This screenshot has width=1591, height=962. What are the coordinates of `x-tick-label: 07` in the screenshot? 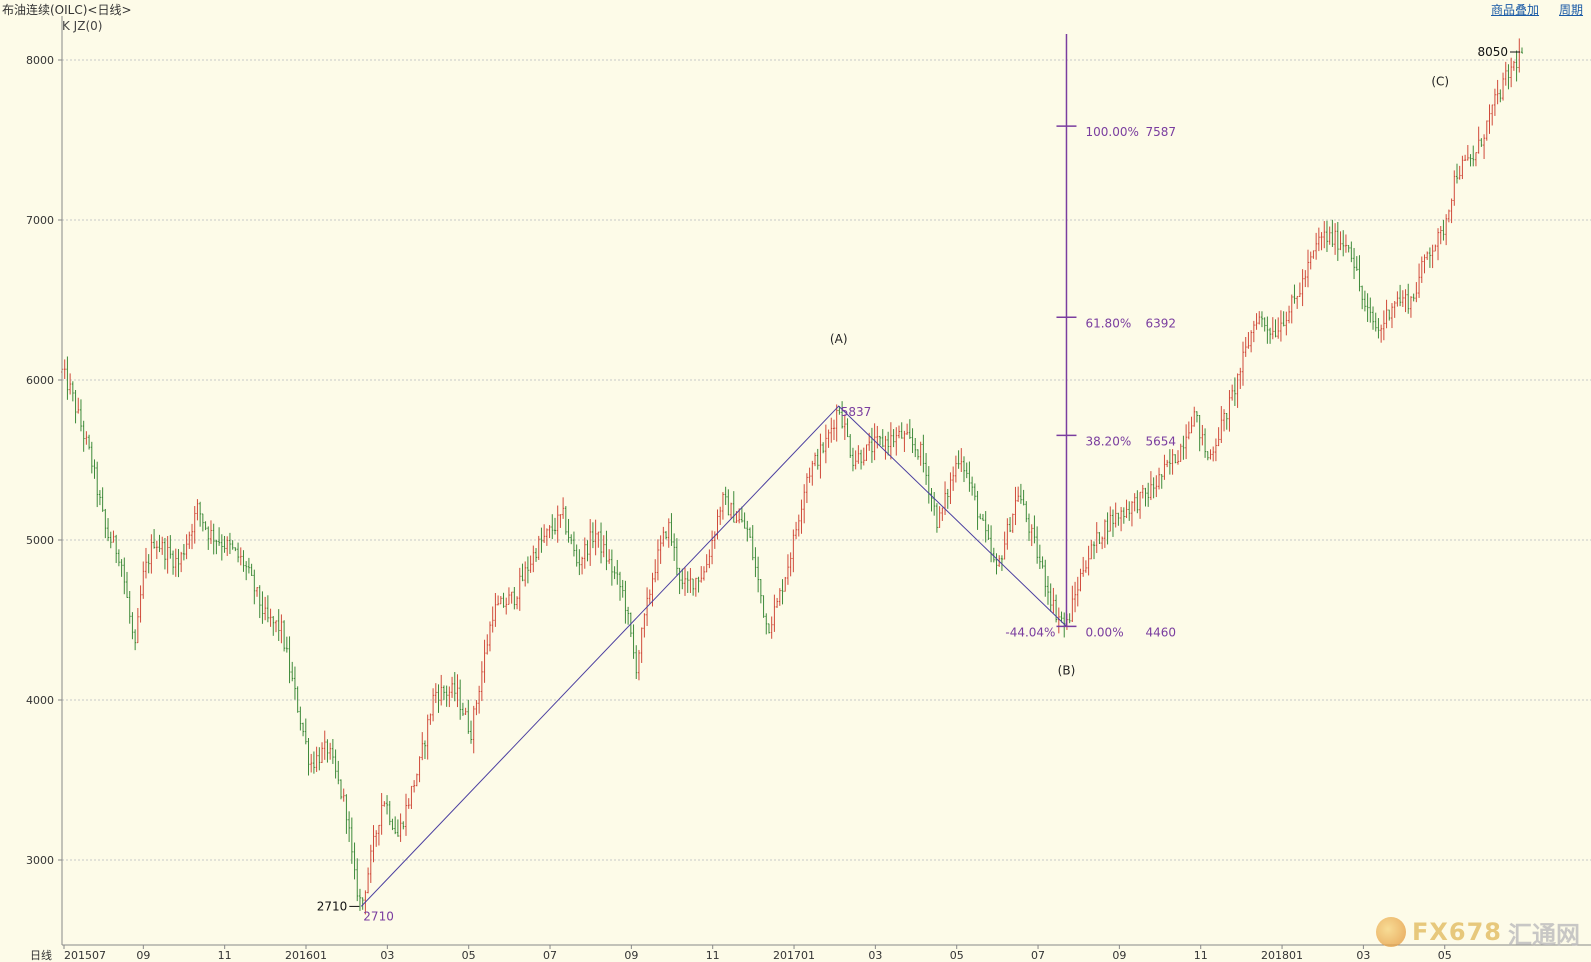 It's located at (1038, 955).